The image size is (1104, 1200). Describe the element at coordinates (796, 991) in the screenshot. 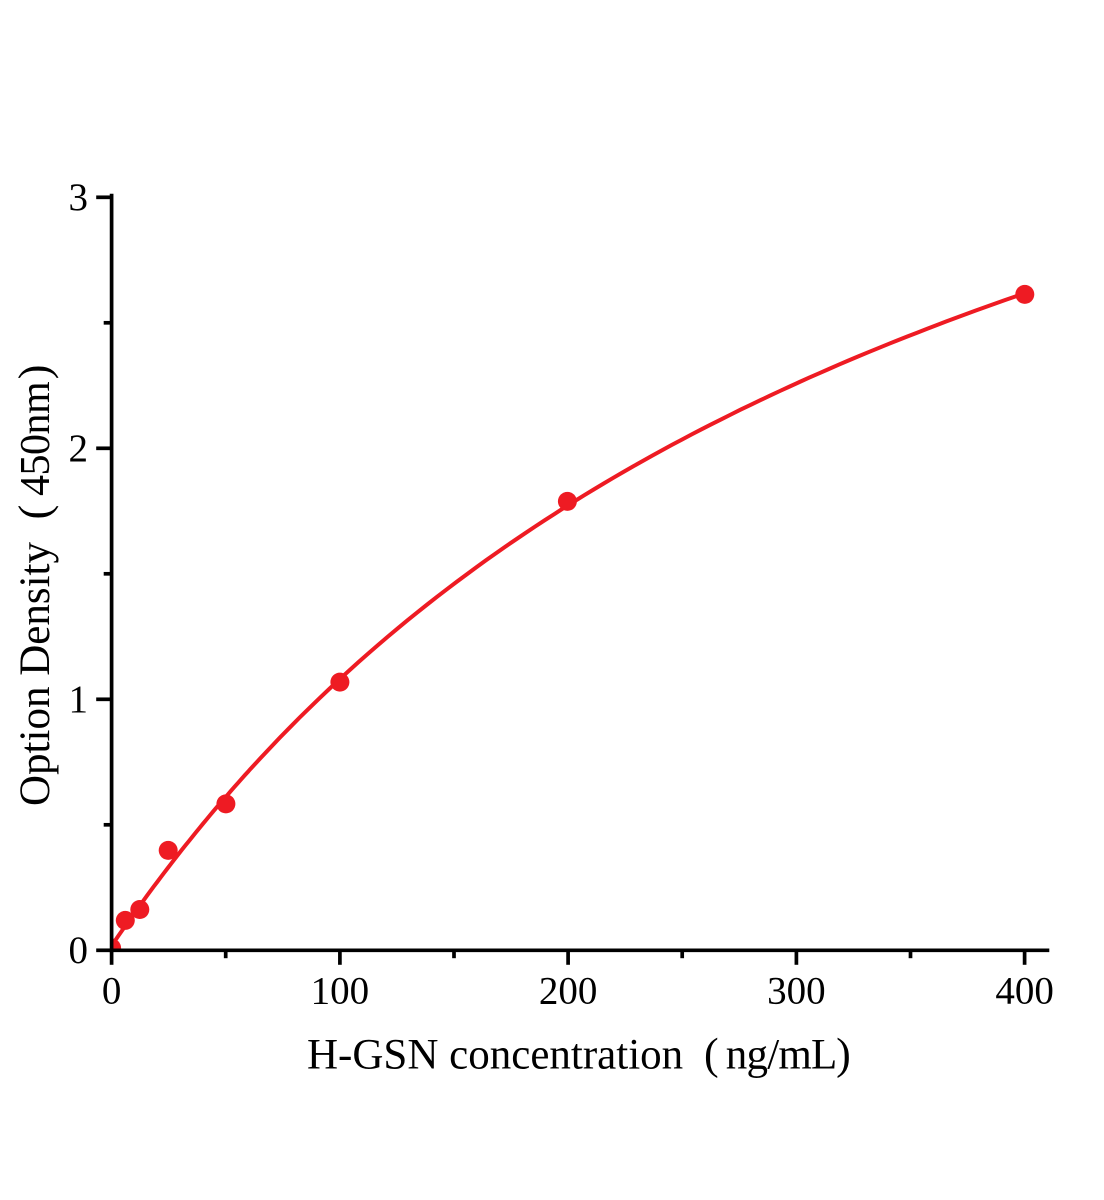

I see `svg-text: 300` at that location.